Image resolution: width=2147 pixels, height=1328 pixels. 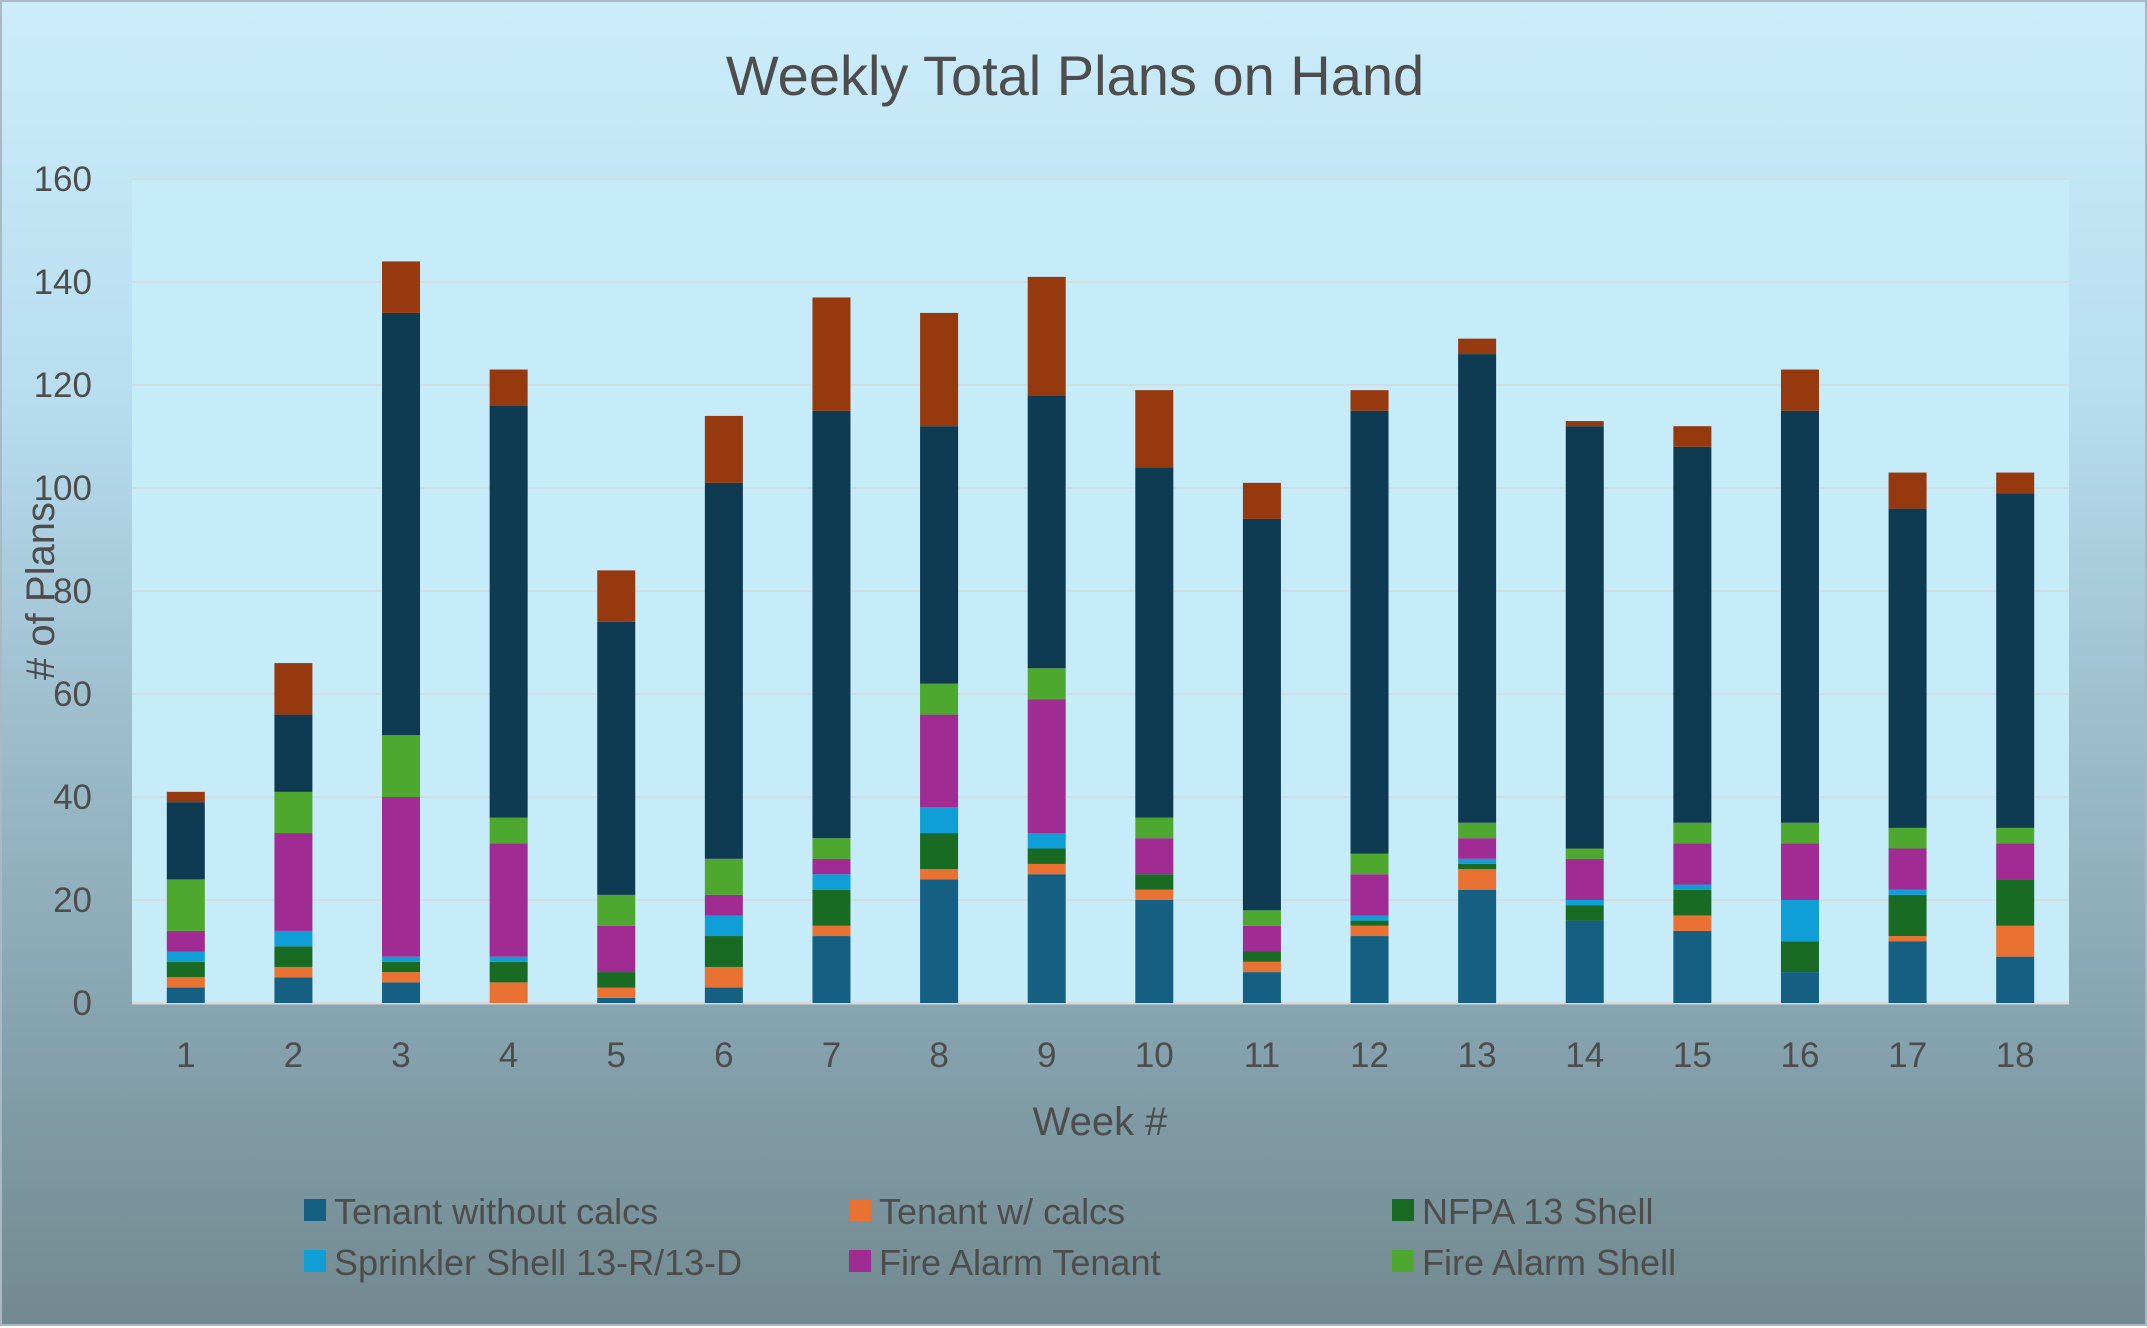 I want to click on y-axis-label: # of Plans, so click(x=41, y=591).